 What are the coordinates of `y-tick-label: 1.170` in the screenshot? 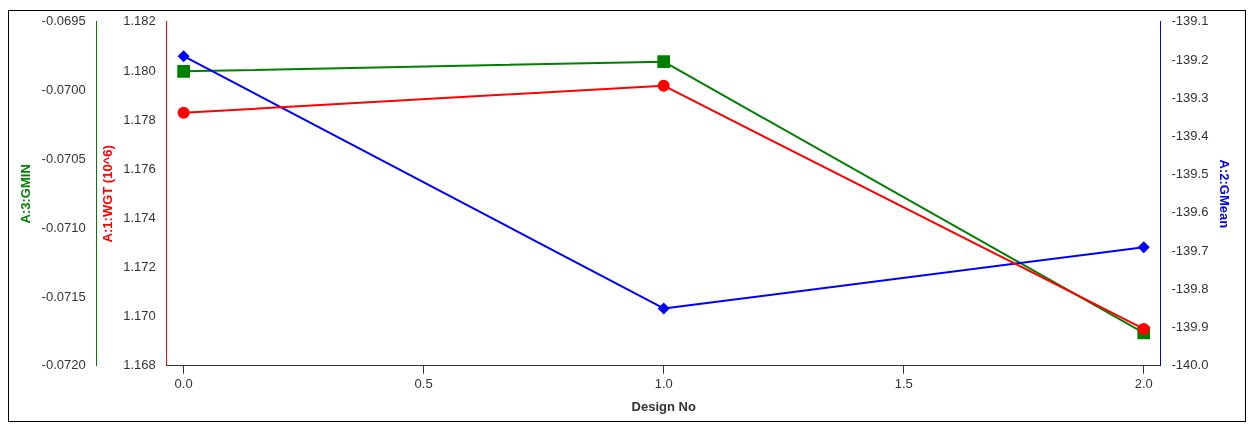 It's located at (139, 316).